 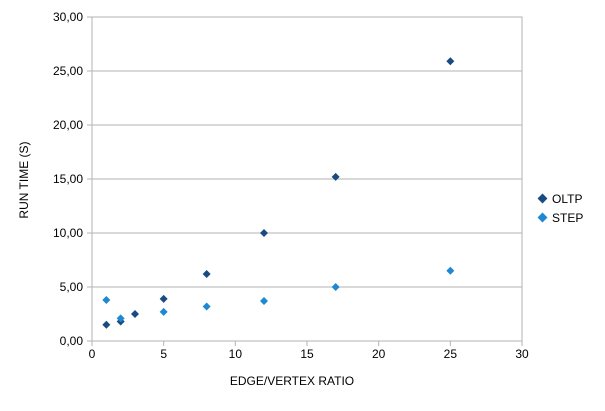 What do you see at coordinates (68, 179) in the screenshot?
I see `y-tick-label: 15,00` at bounding box center [68, 179].